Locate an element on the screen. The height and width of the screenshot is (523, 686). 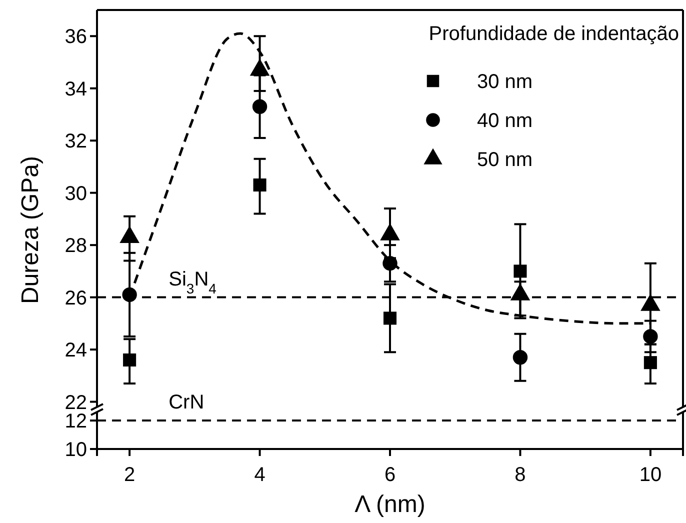
y-tick-label: 28 is located at coordinates (75, 246).